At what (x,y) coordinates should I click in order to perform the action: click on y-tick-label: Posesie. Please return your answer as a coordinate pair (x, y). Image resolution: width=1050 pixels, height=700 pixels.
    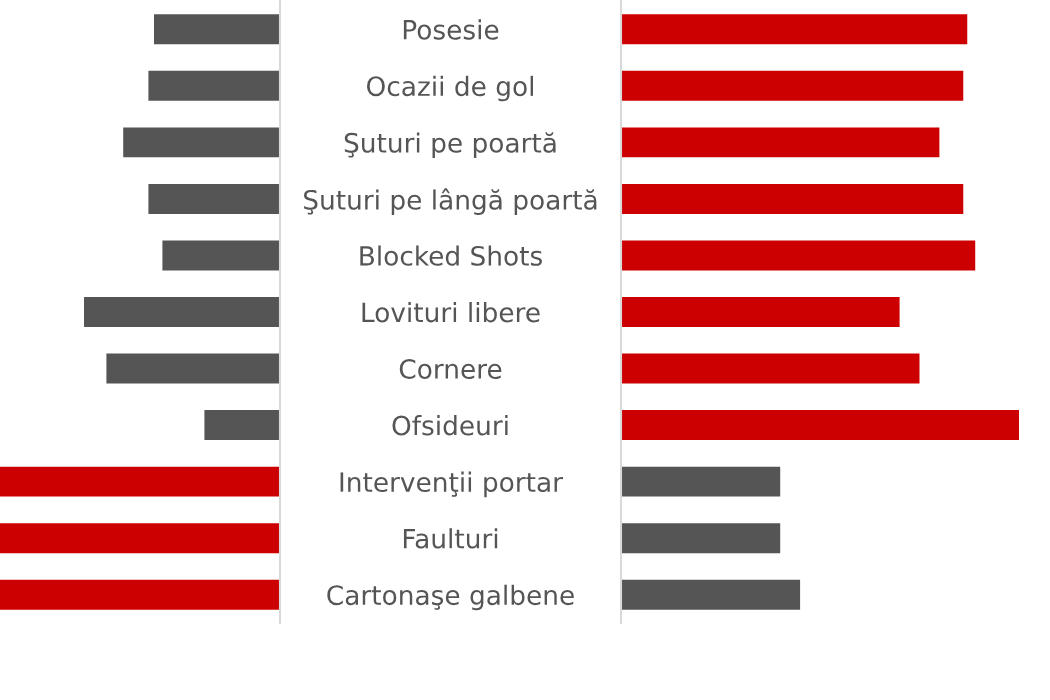
    Looking at the image, I should click on (451, 29).